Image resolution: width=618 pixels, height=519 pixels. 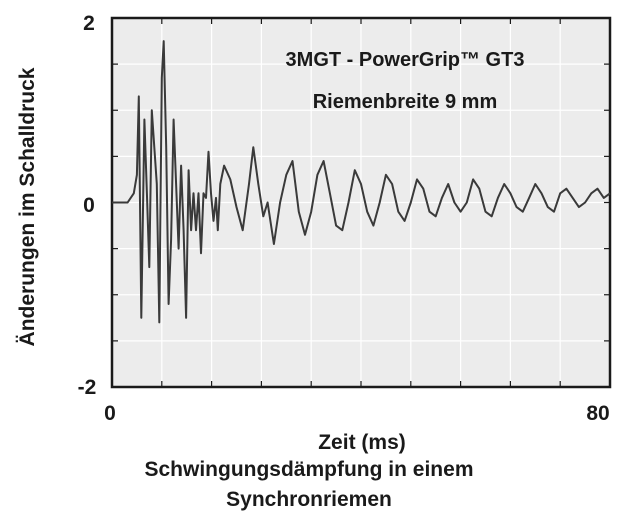 I want to click on caption-line-2: Synchronriemen, so click(x=309, y=499).